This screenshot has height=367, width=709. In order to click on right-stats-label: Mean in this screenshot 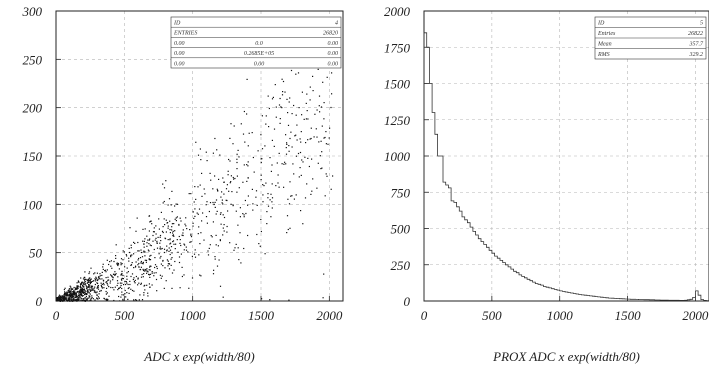, I will do `click(604, 45)`.